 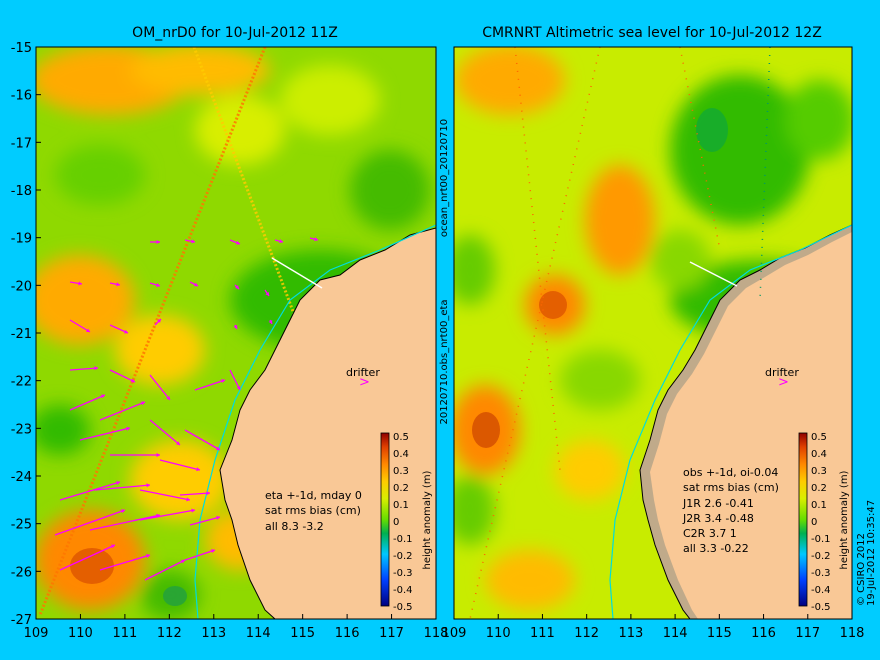 What do you see at coordinates (675, 633) in the screenshot?
I see `x-tick-label: 114` at bounding box center [675, 633].